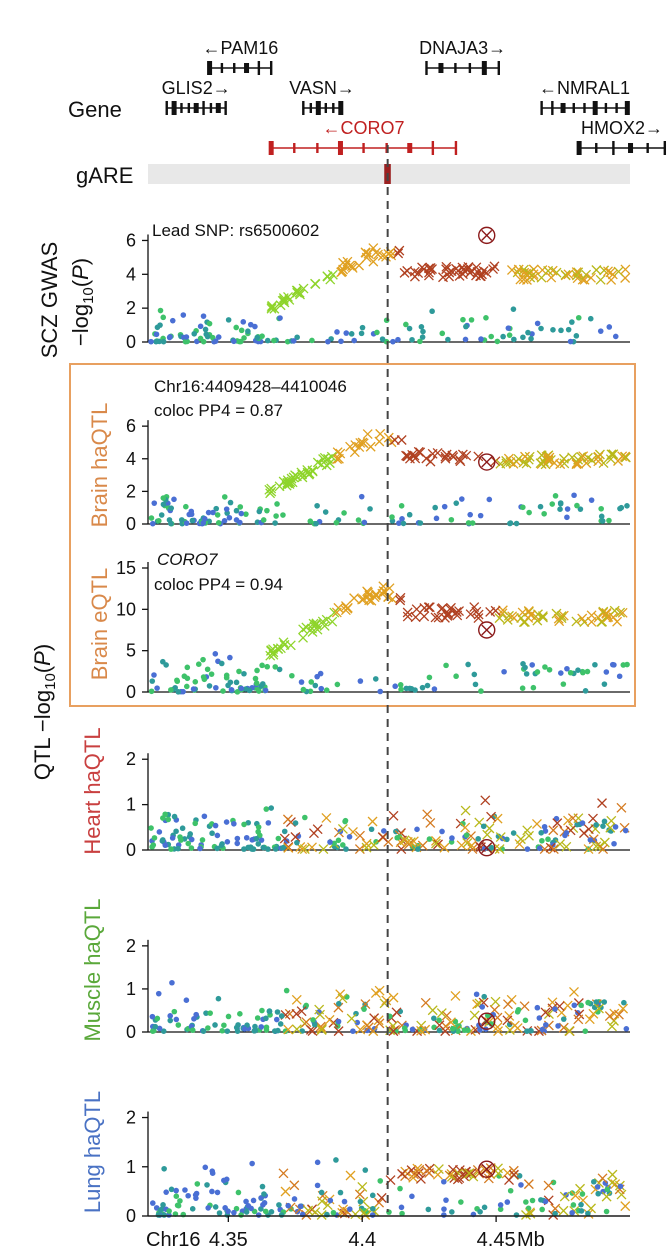 This screenshot has height=1255, width=672. I want to click on heart-haqtl-lead-snp-marker, so click(487, 848).